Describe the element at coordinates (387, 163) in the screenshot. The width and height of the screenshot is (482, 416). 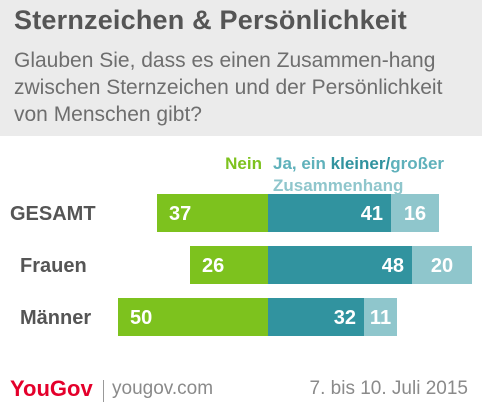
I see `legend-slash: /` at that location.